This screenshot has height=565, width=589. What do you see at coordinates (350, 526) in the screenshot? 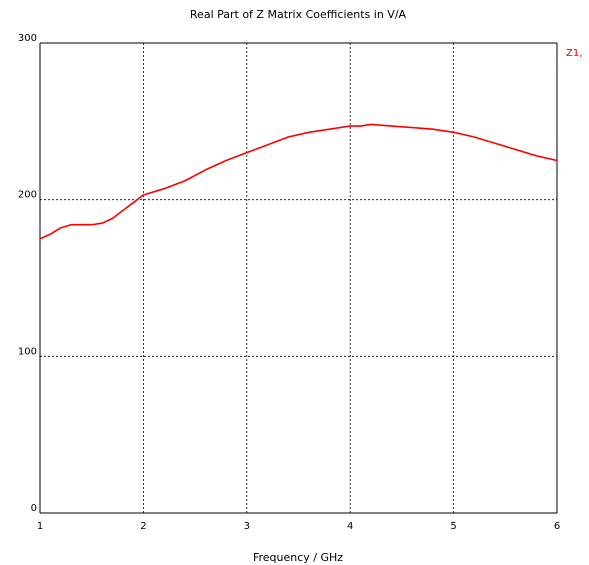
I see `x-tick-label-4: 4` at bounding box center [350, 526].